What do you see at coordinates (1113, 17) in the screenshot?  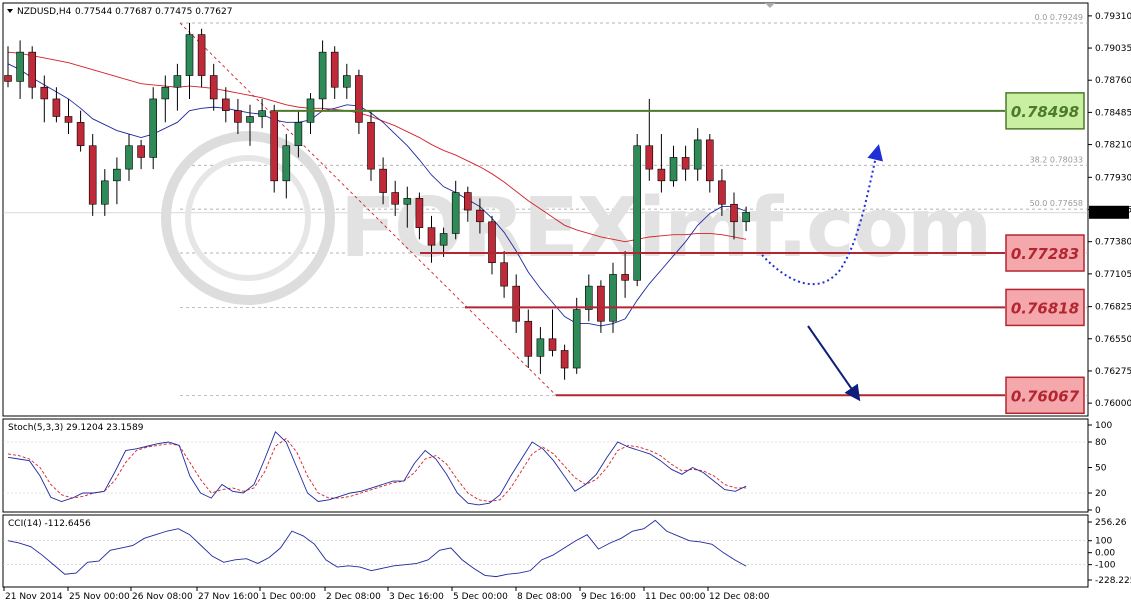 I see `price-tick-label: 0.79310` at bounding box center [1113, 17].